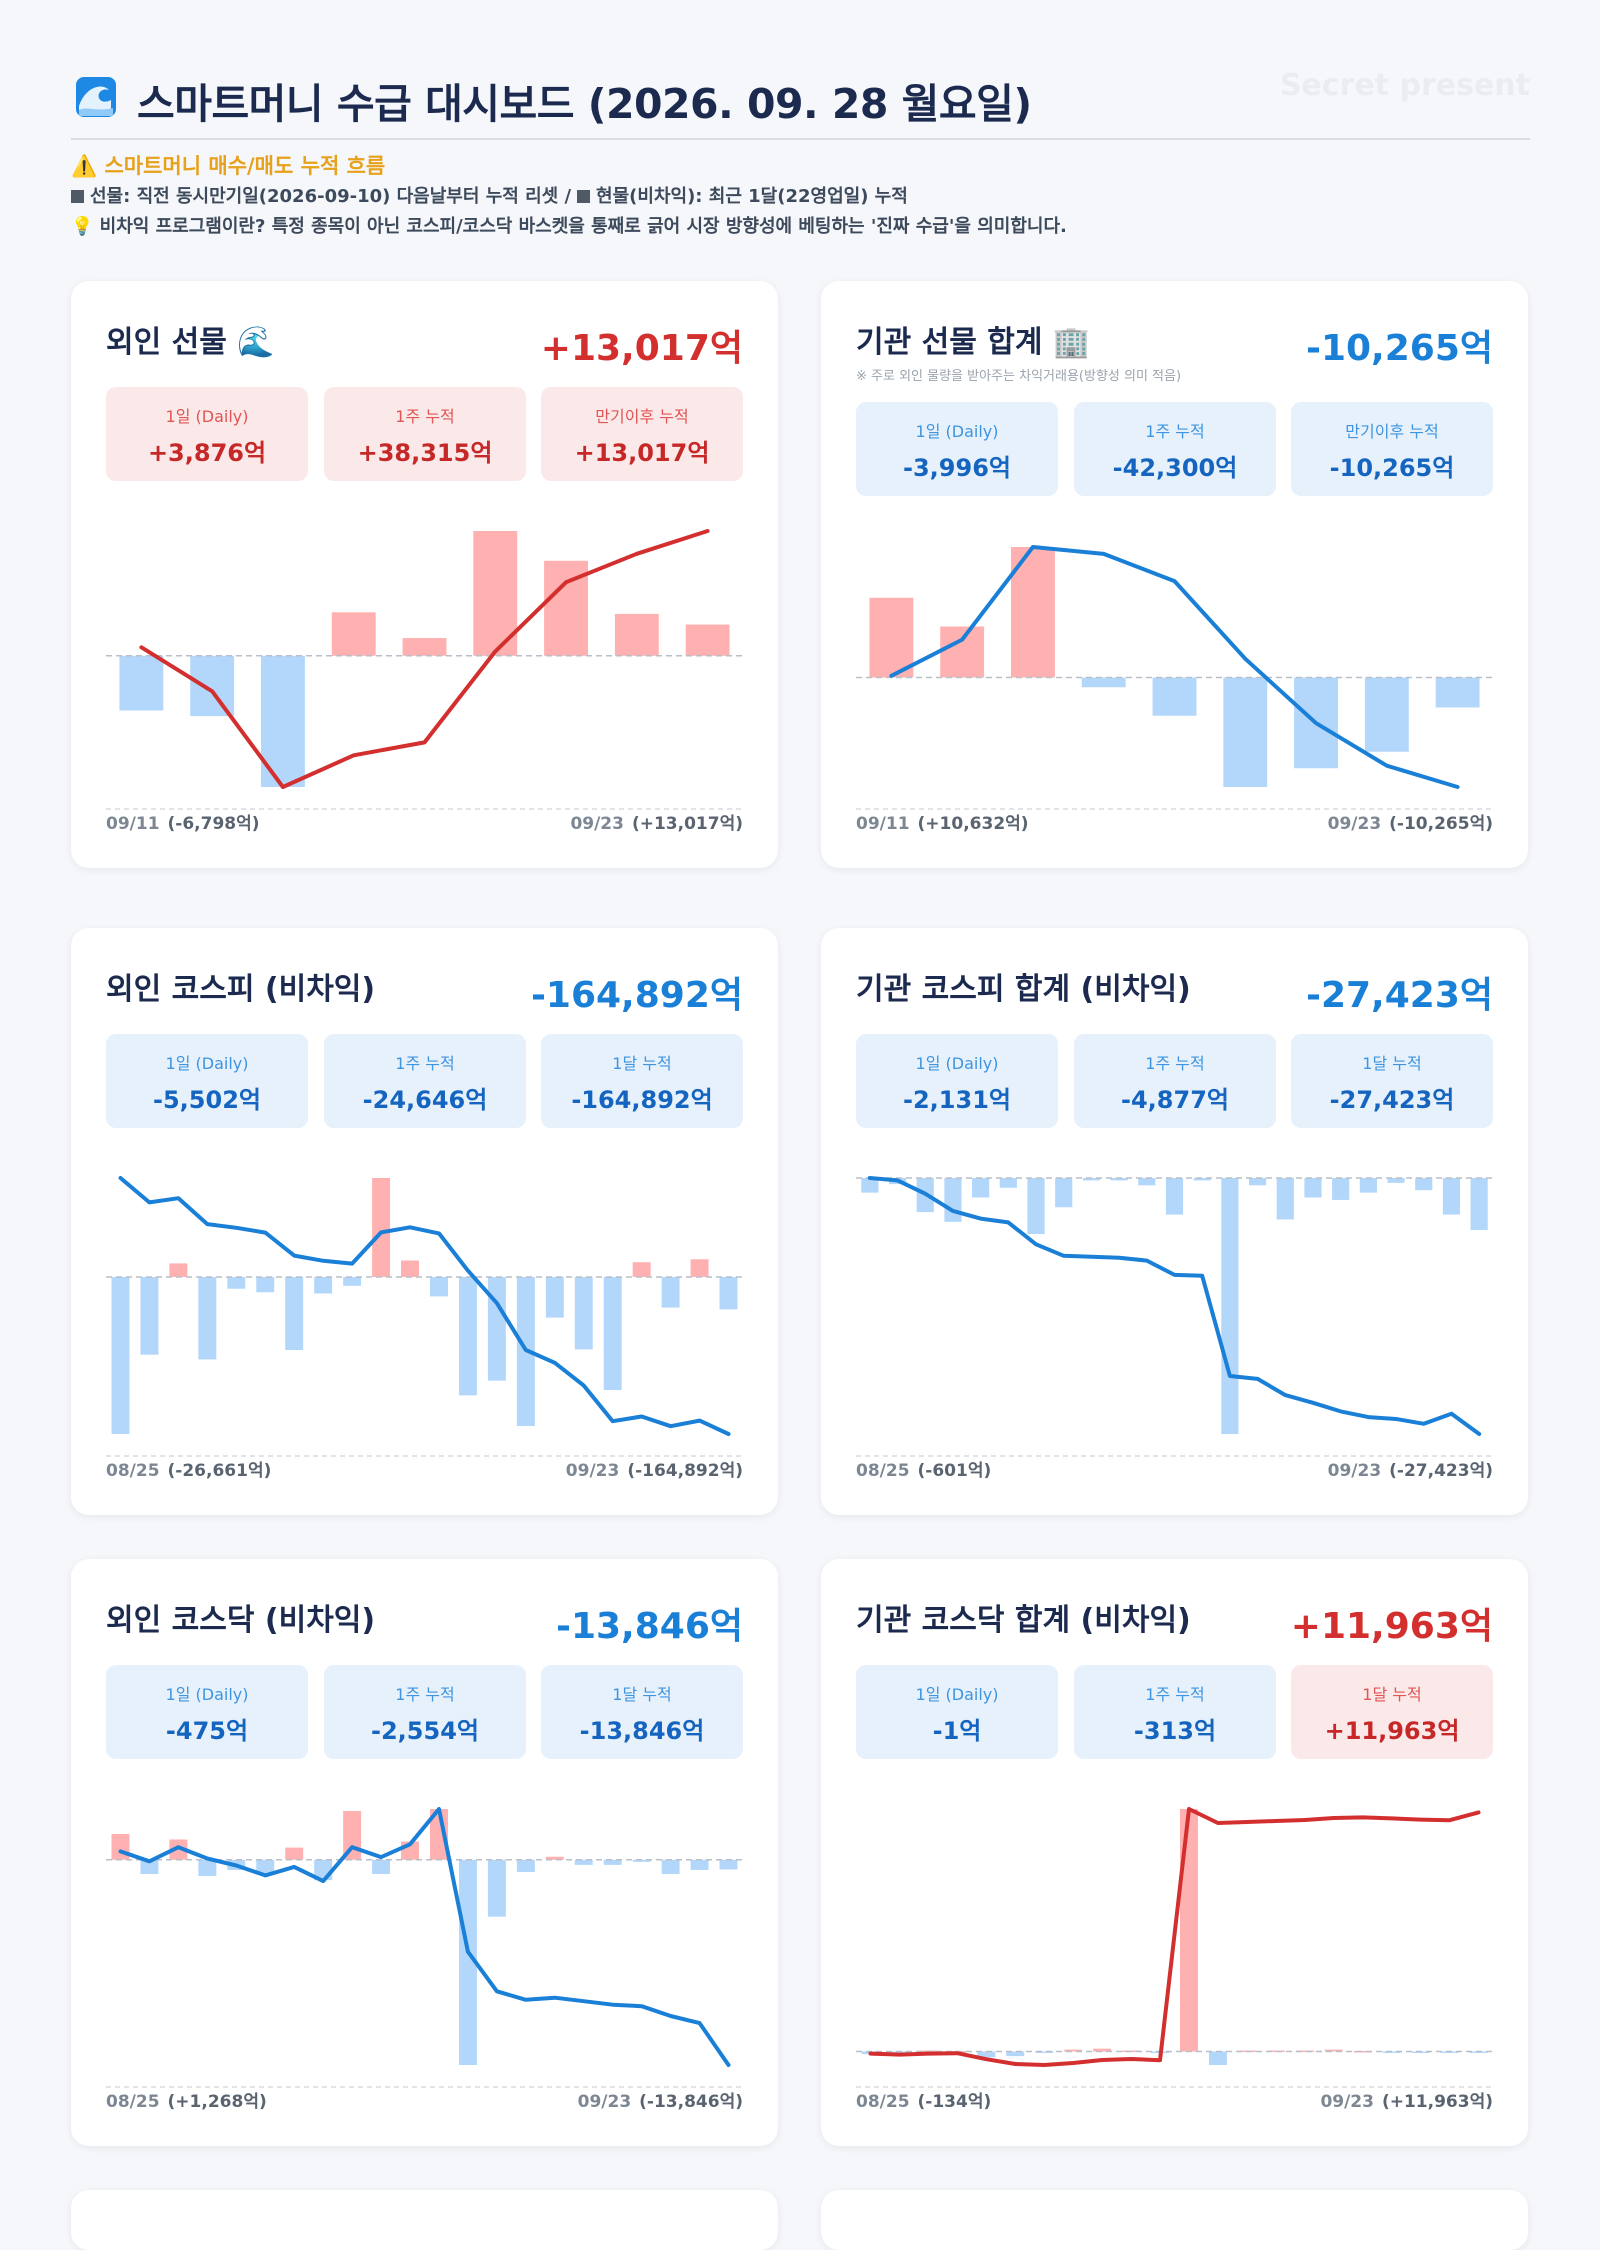 The height and width of the screenshot is (2250, 1600). I want to click on stat-box: 1일 (Daily) -475억, so click(207, 1712).